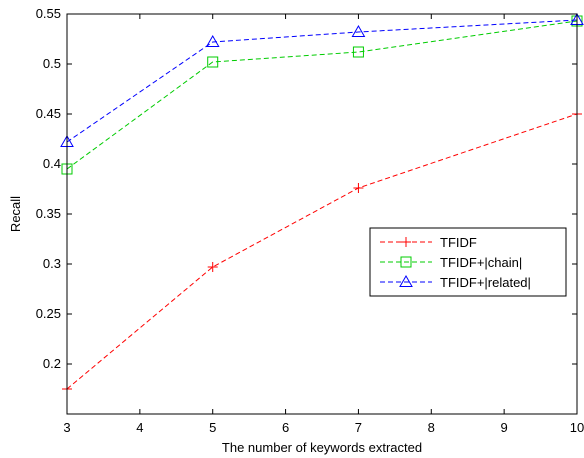 The height and width of the screenshot is (458, 584). Describe the element at coordinates (504, 427) in the screenshot. I see `x-tick-label: 9` at that location.